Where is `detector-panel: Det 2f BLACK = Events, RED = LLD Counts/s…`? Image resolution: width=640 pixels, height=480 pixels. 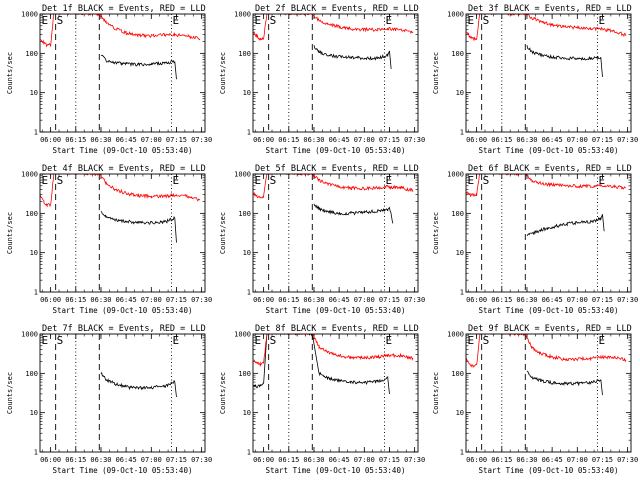 detector-panel: Det 2f BLACK = Events, RED = LLD Counts/s… is located at coordinates (322, 79).